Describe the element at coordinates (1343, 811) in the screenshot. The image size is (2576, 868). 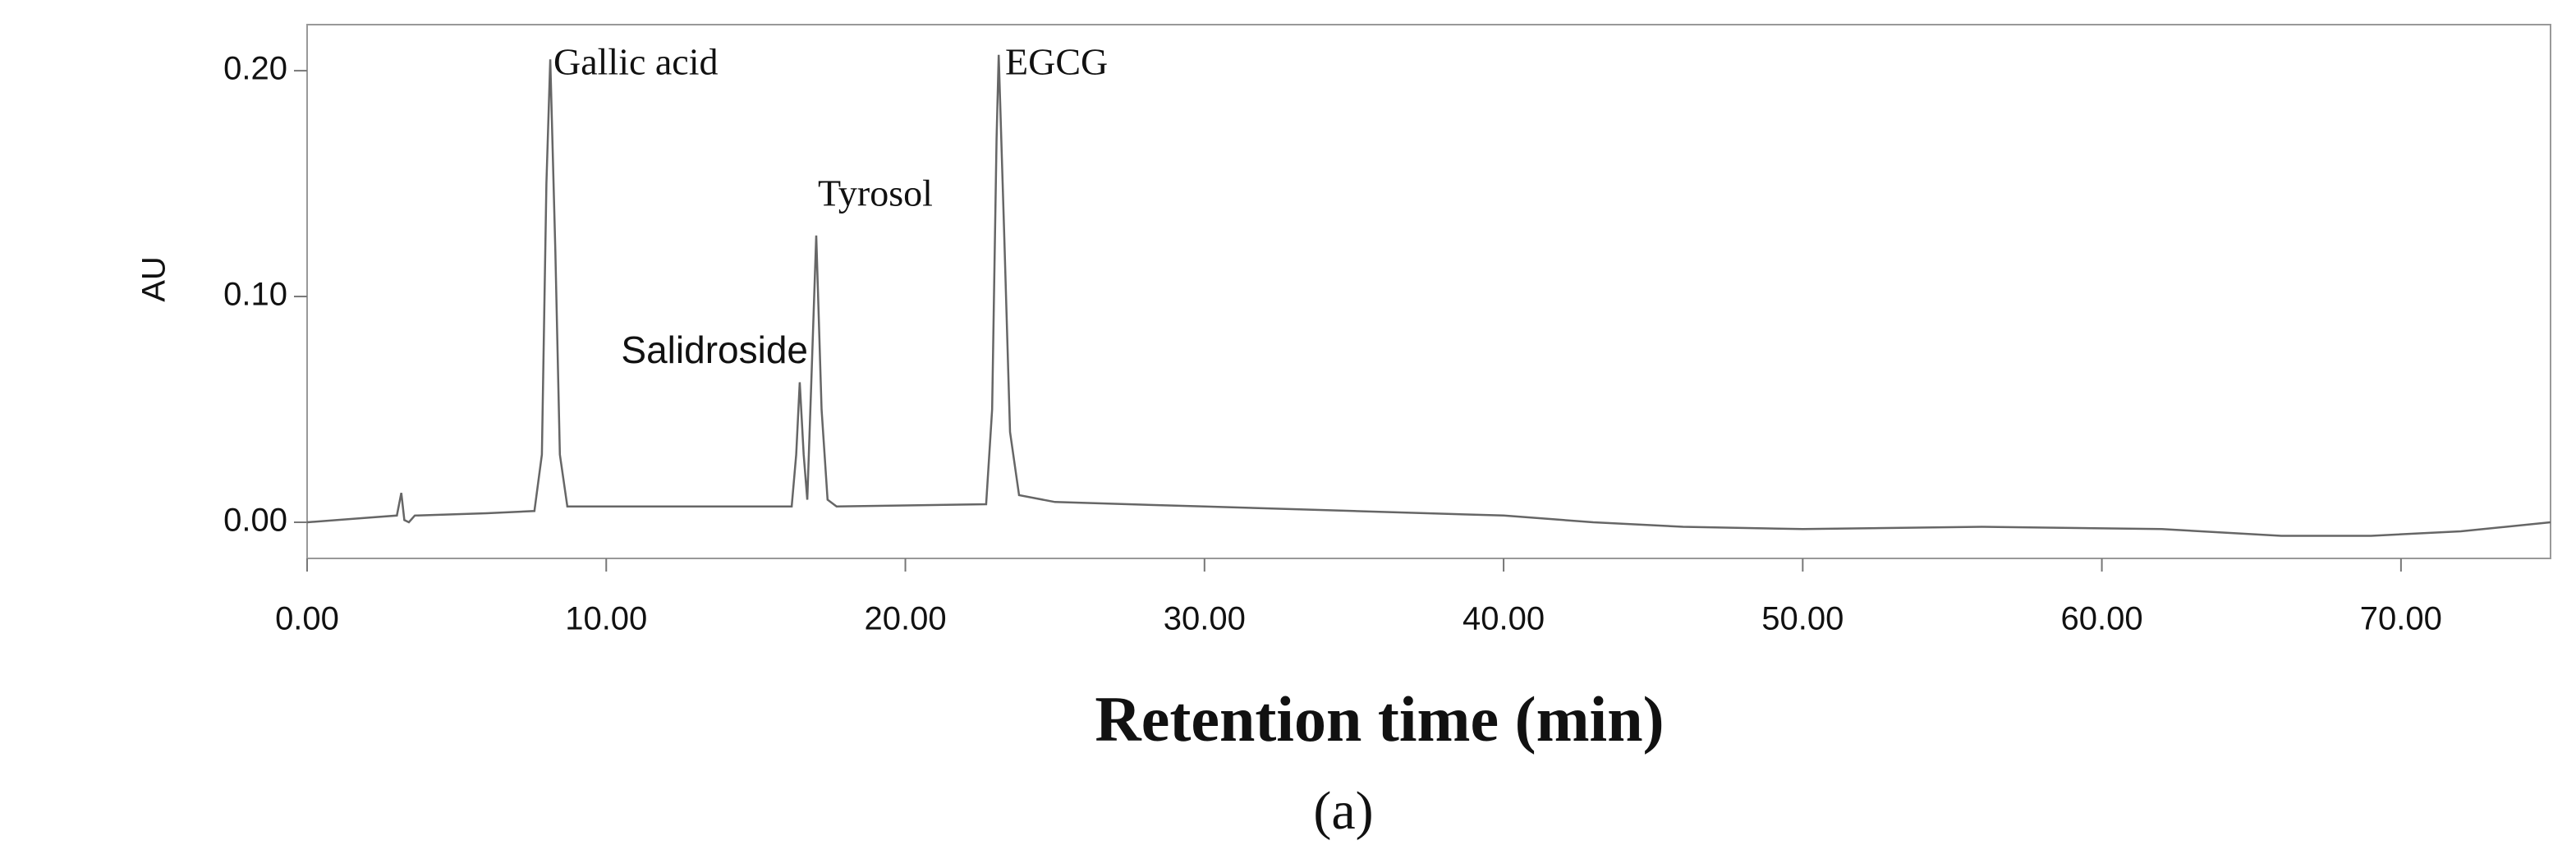
I see `caption: (a)` at that location.